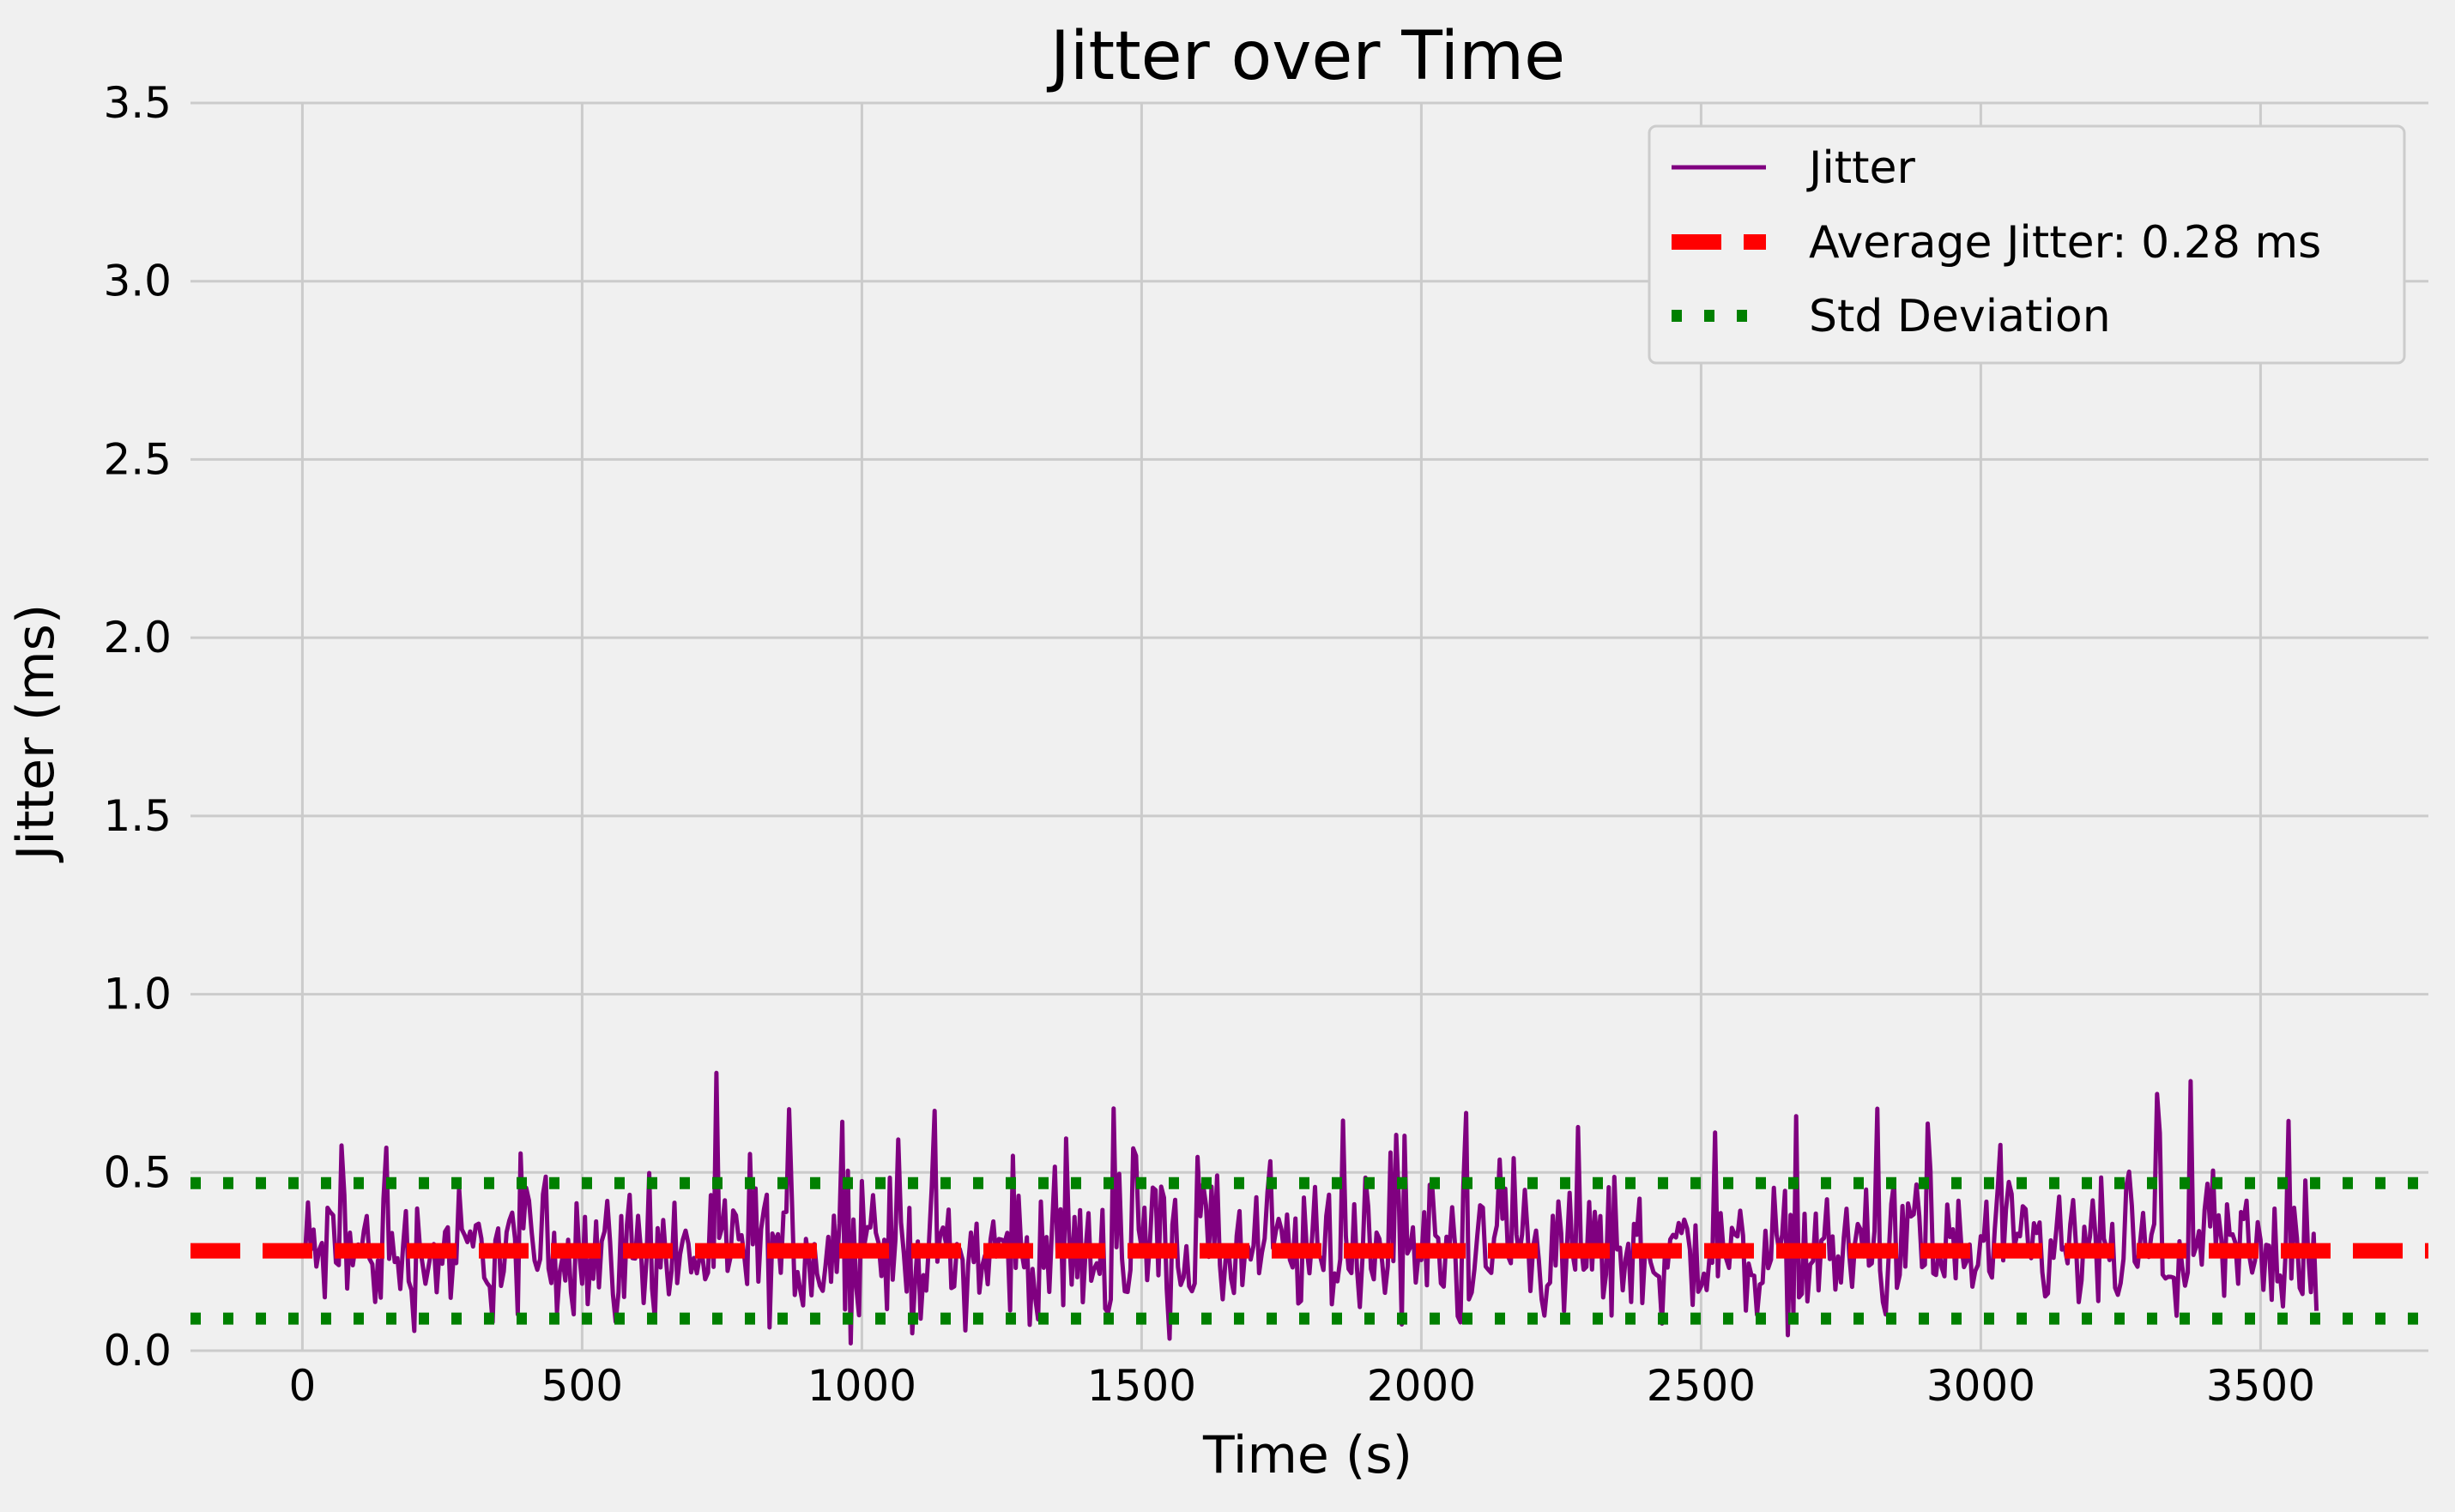 This screenshot has width=2455, height=1512. I want to click on x-axis-title: Time (s), so click(1307, 1455).